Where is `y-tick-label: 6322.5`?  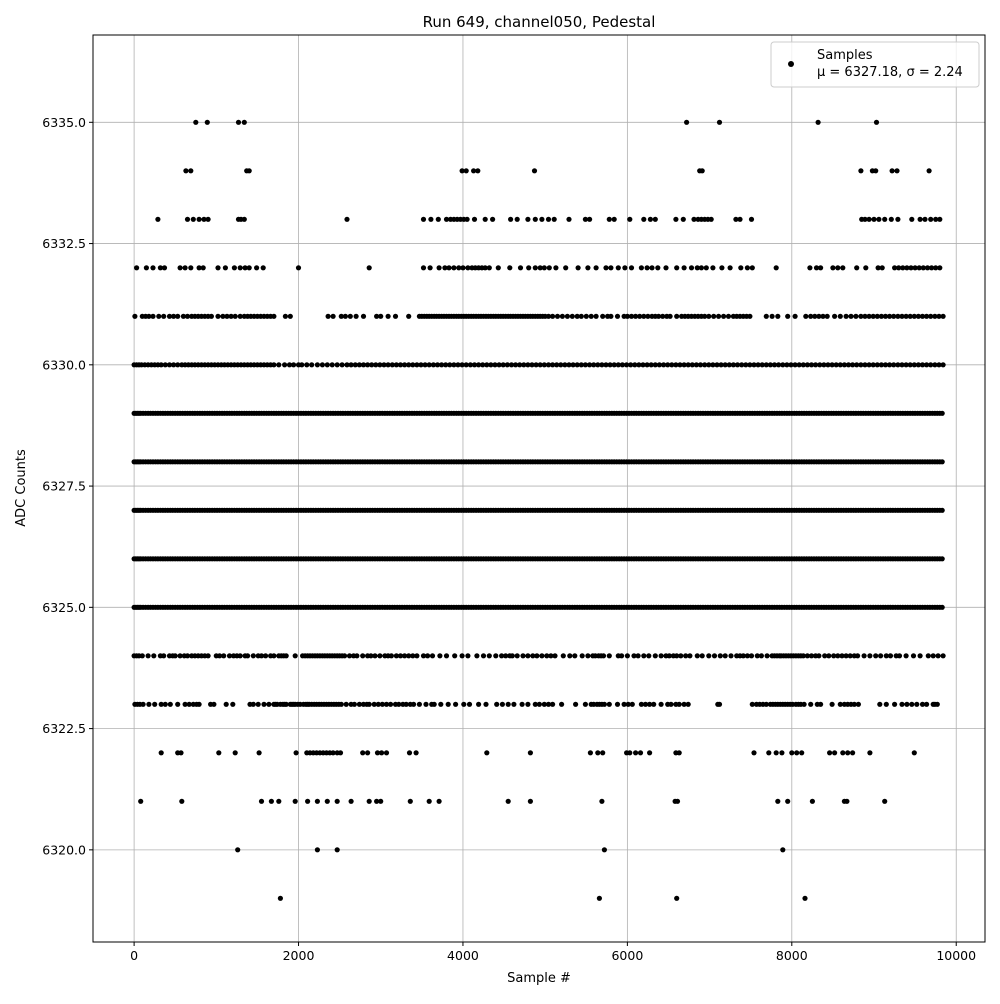 y-tick-label: 6322.5 is located at coordinates (64, 728).